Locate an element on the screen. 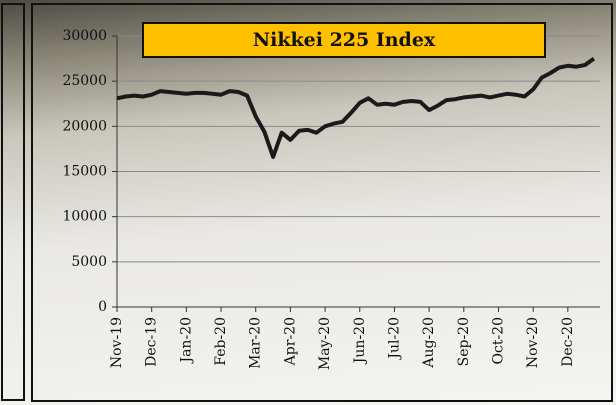  x-tick-label: Dec-19 is located at coordinates (152, 342).